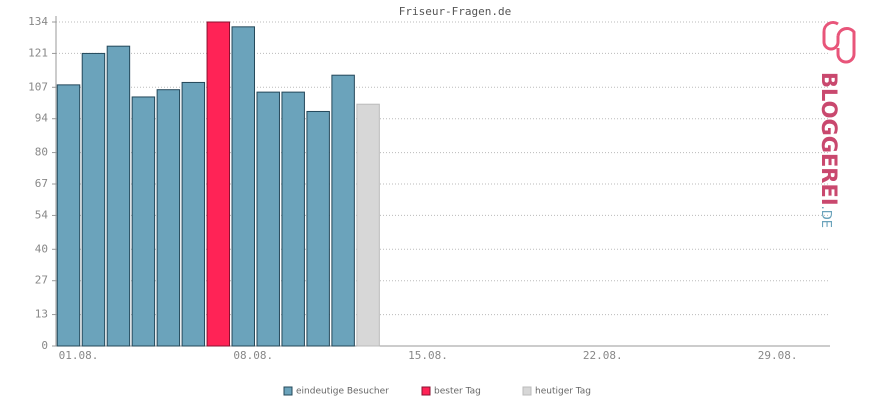 The width and height of the screenshot is (870, 400). Describe the element at coordinates (41, 280) in the screenshot. I see `y-tick-label: 27` at that location.